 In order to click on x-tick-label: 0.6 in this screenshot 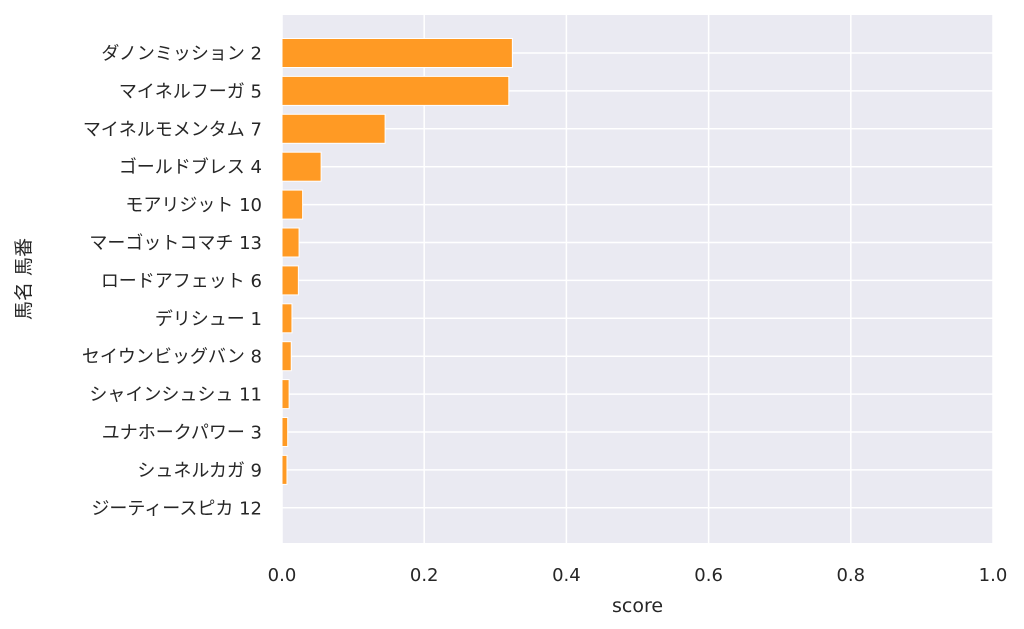, I will do `click(708, 575)`.